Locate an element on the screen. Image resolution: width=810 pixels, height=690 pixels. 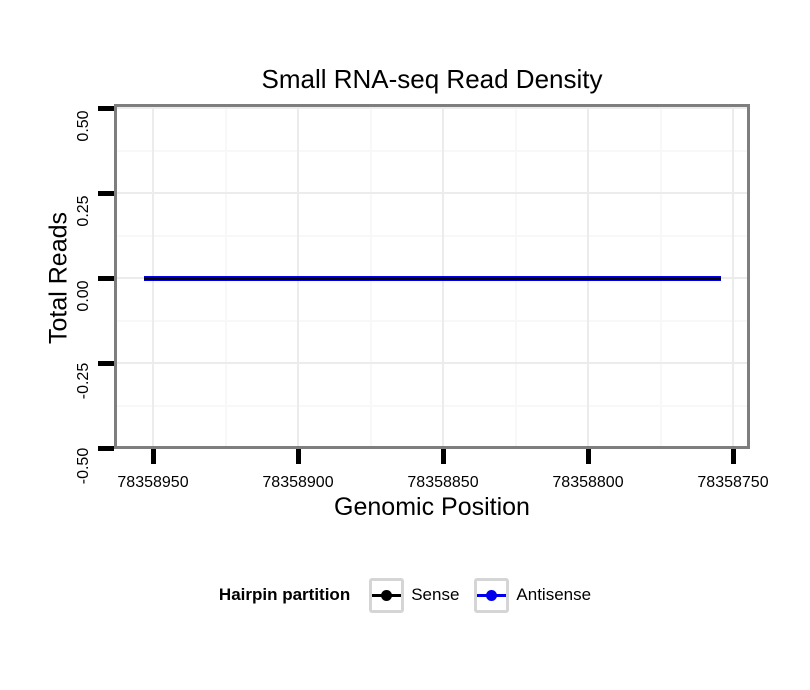
y-tick-label: -0.25 is located at coordinates (83, 381).